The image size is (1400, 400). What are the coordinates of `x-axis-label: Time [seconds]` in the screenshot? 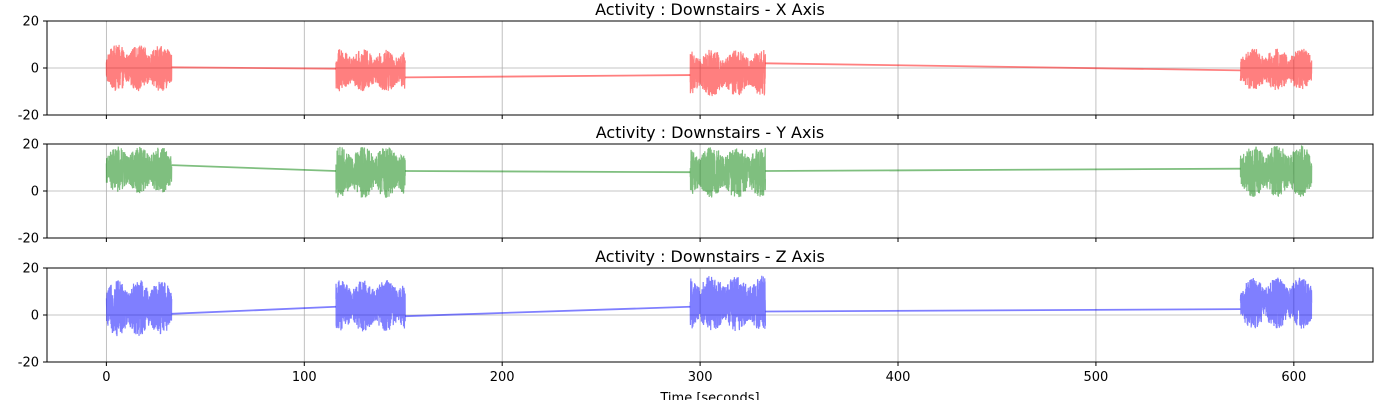 It's located at (709, 395).